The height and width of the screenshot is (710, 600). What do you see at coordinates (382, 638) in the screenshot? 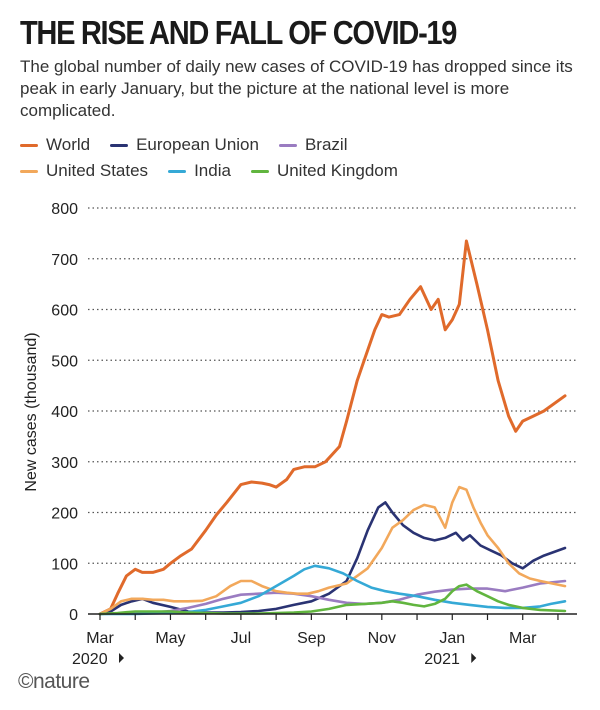
I see `x-tick-label: Nov` at bounding box center [382, 638].